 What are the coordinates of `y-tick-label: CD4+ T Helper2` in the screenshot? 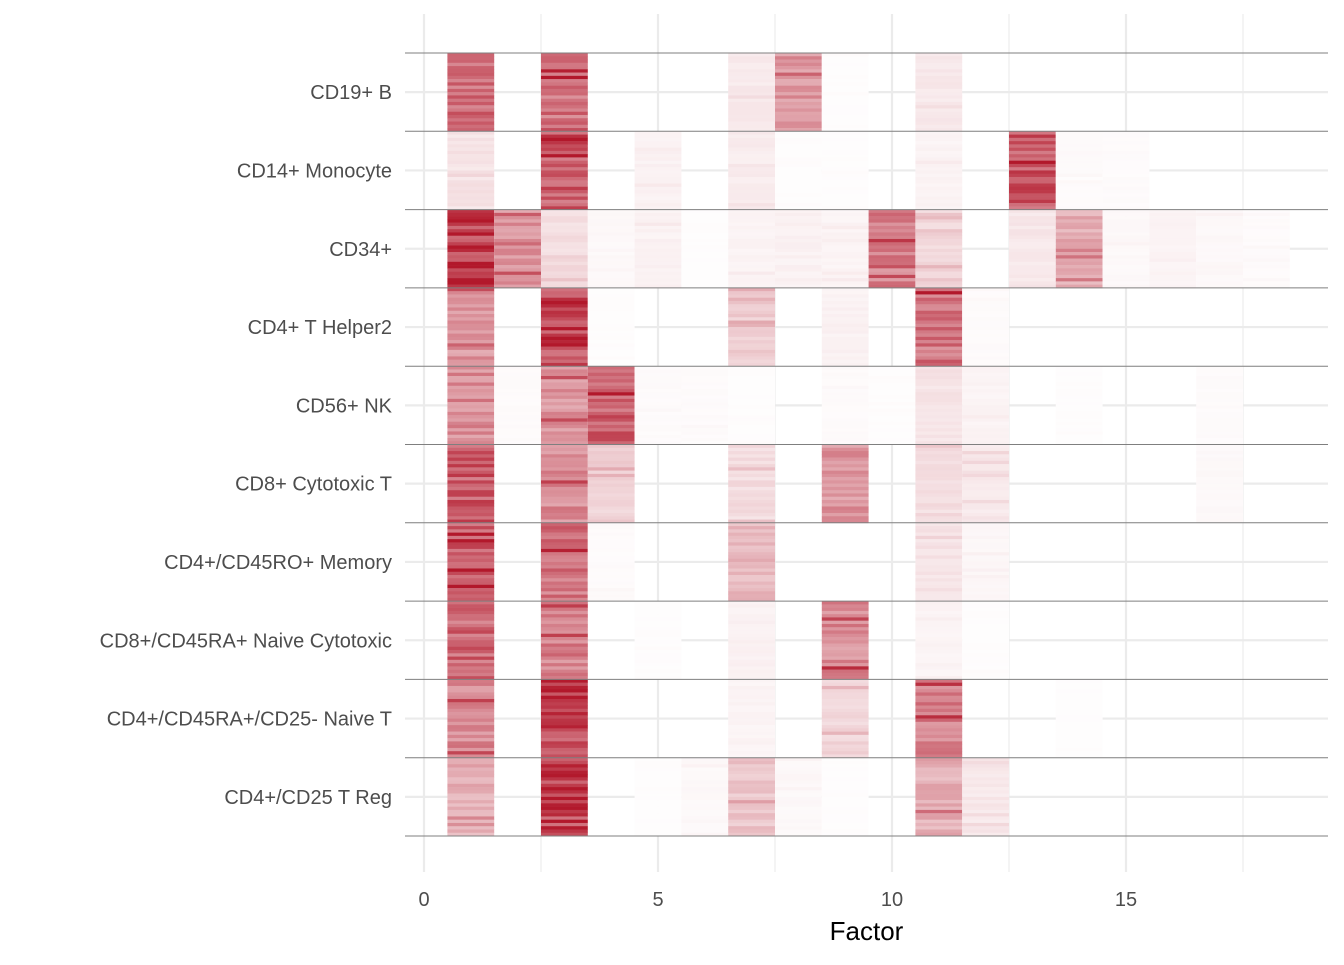 It's located at (320, 328).